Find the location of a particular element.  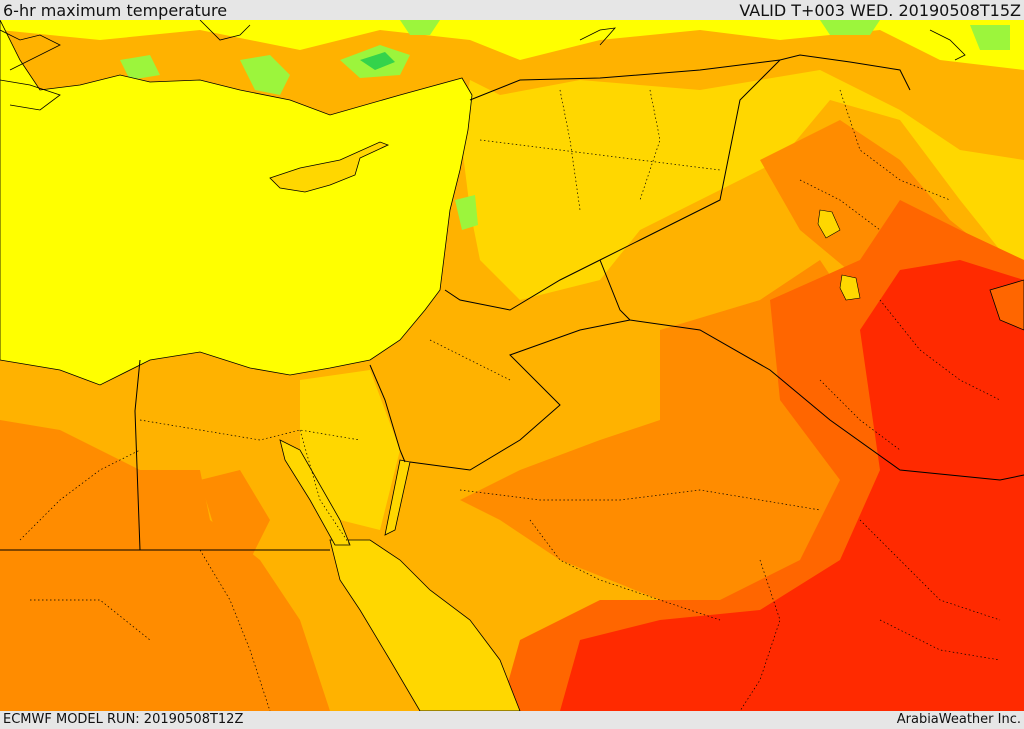

aegean-coastlines is located at coordinates (483, 65).